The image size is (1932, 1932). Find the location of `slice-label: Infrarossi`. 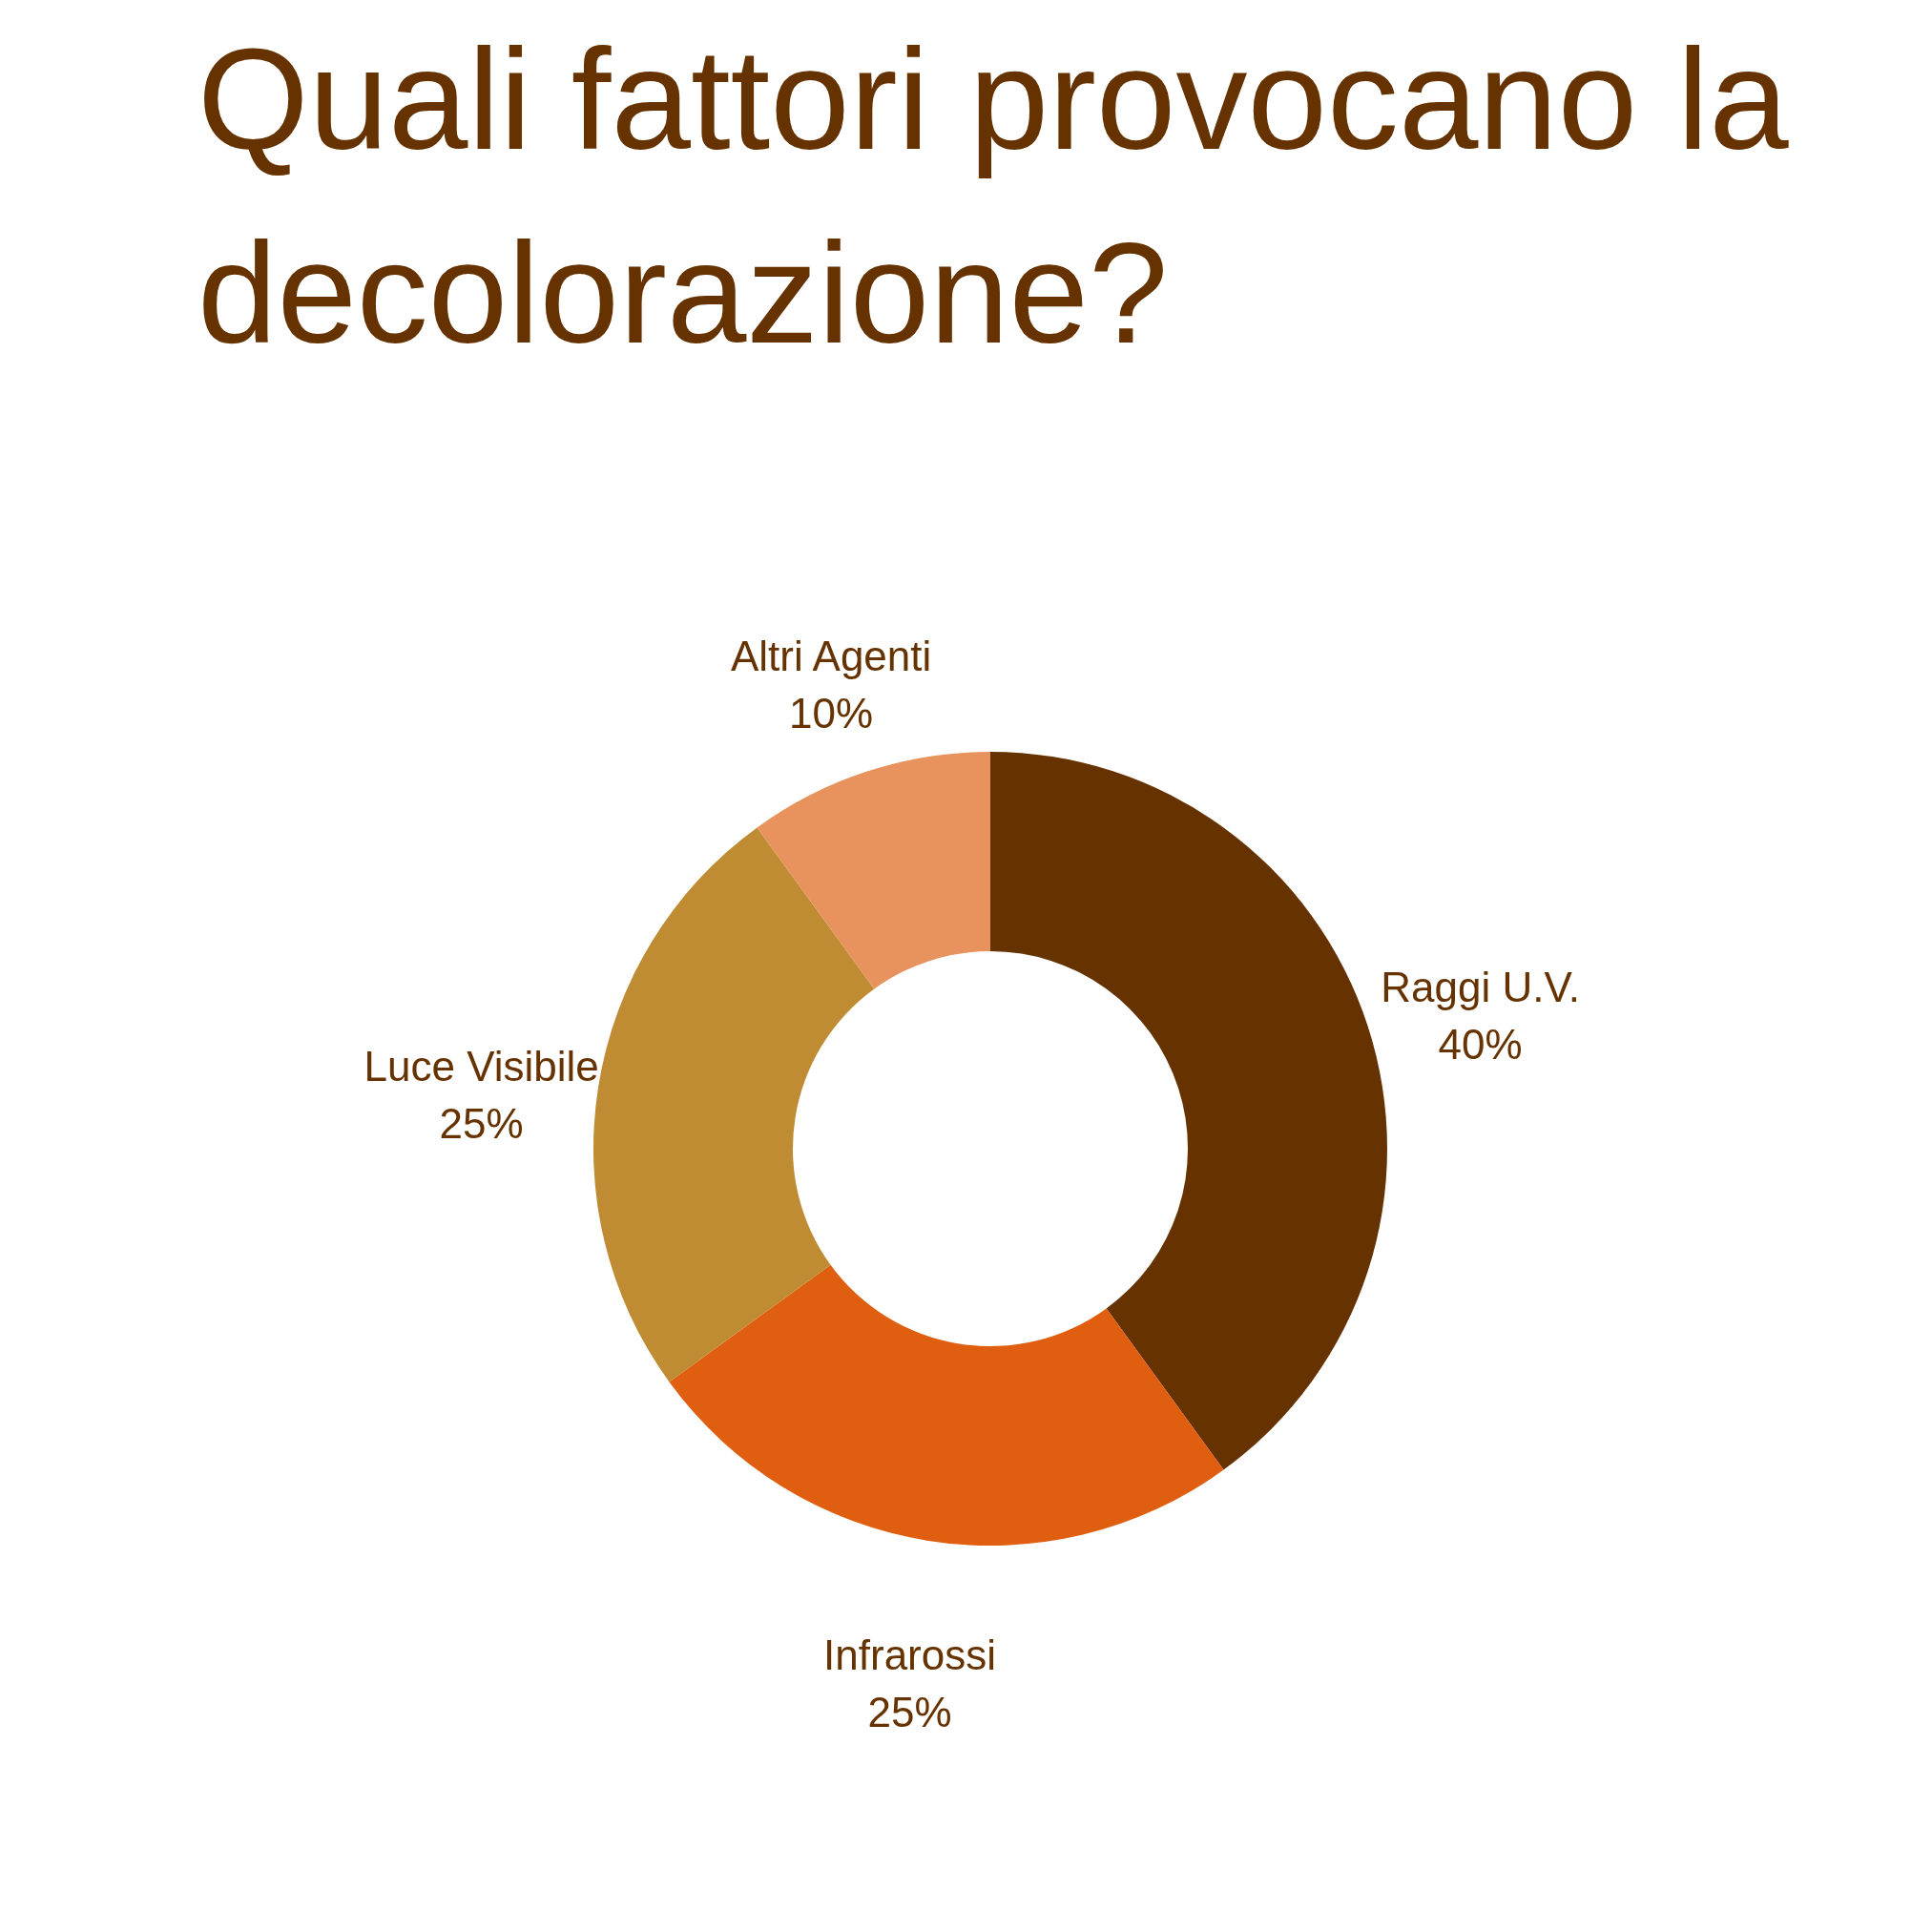

slice-label: Infrarossi is located at coordinates (909, 1655).